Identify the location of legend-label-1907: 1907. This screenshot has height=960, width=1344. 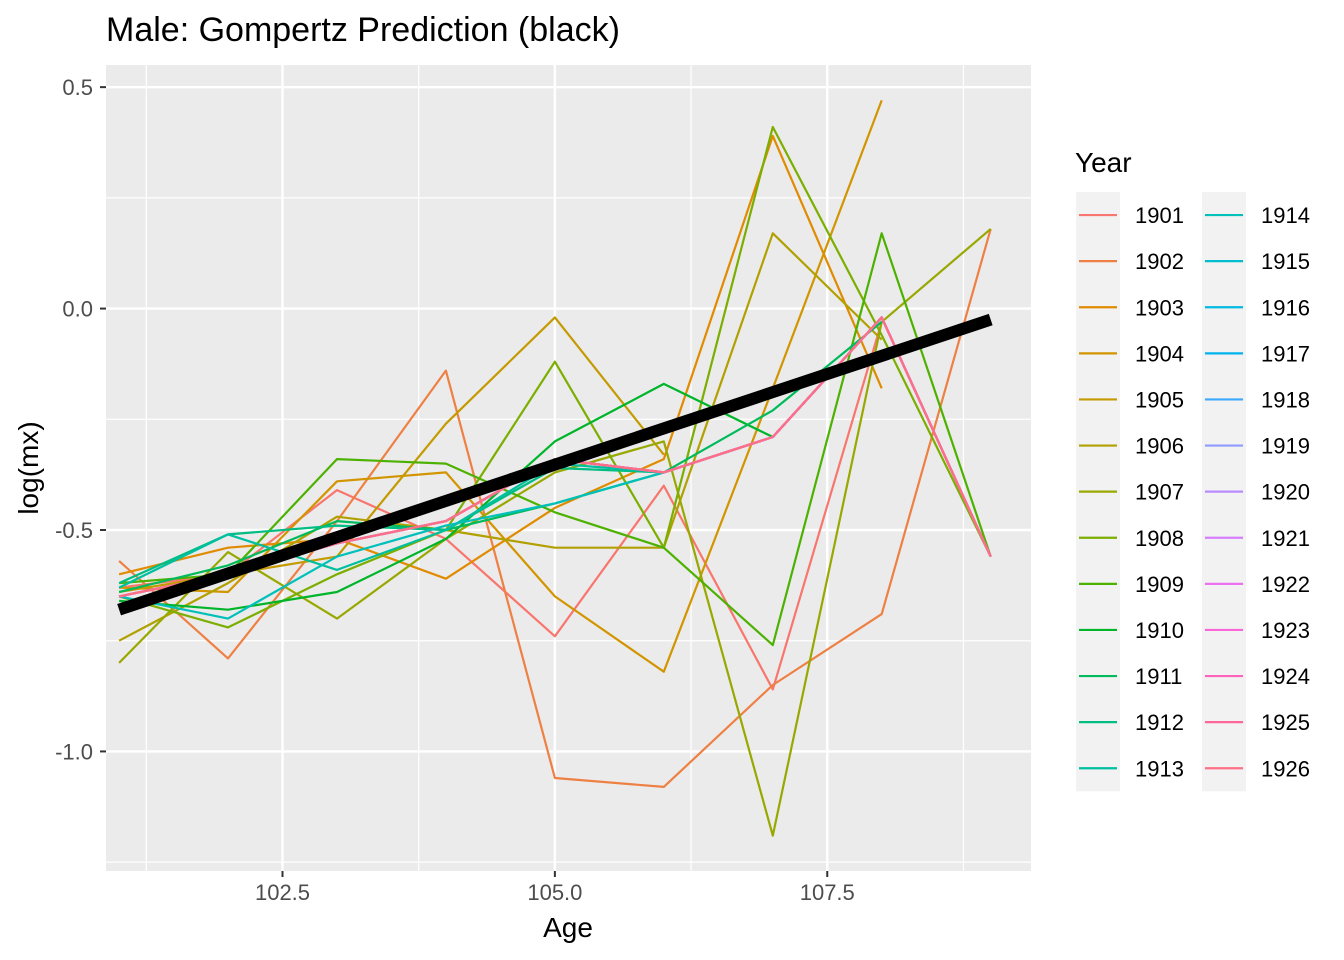
(1159, 492).